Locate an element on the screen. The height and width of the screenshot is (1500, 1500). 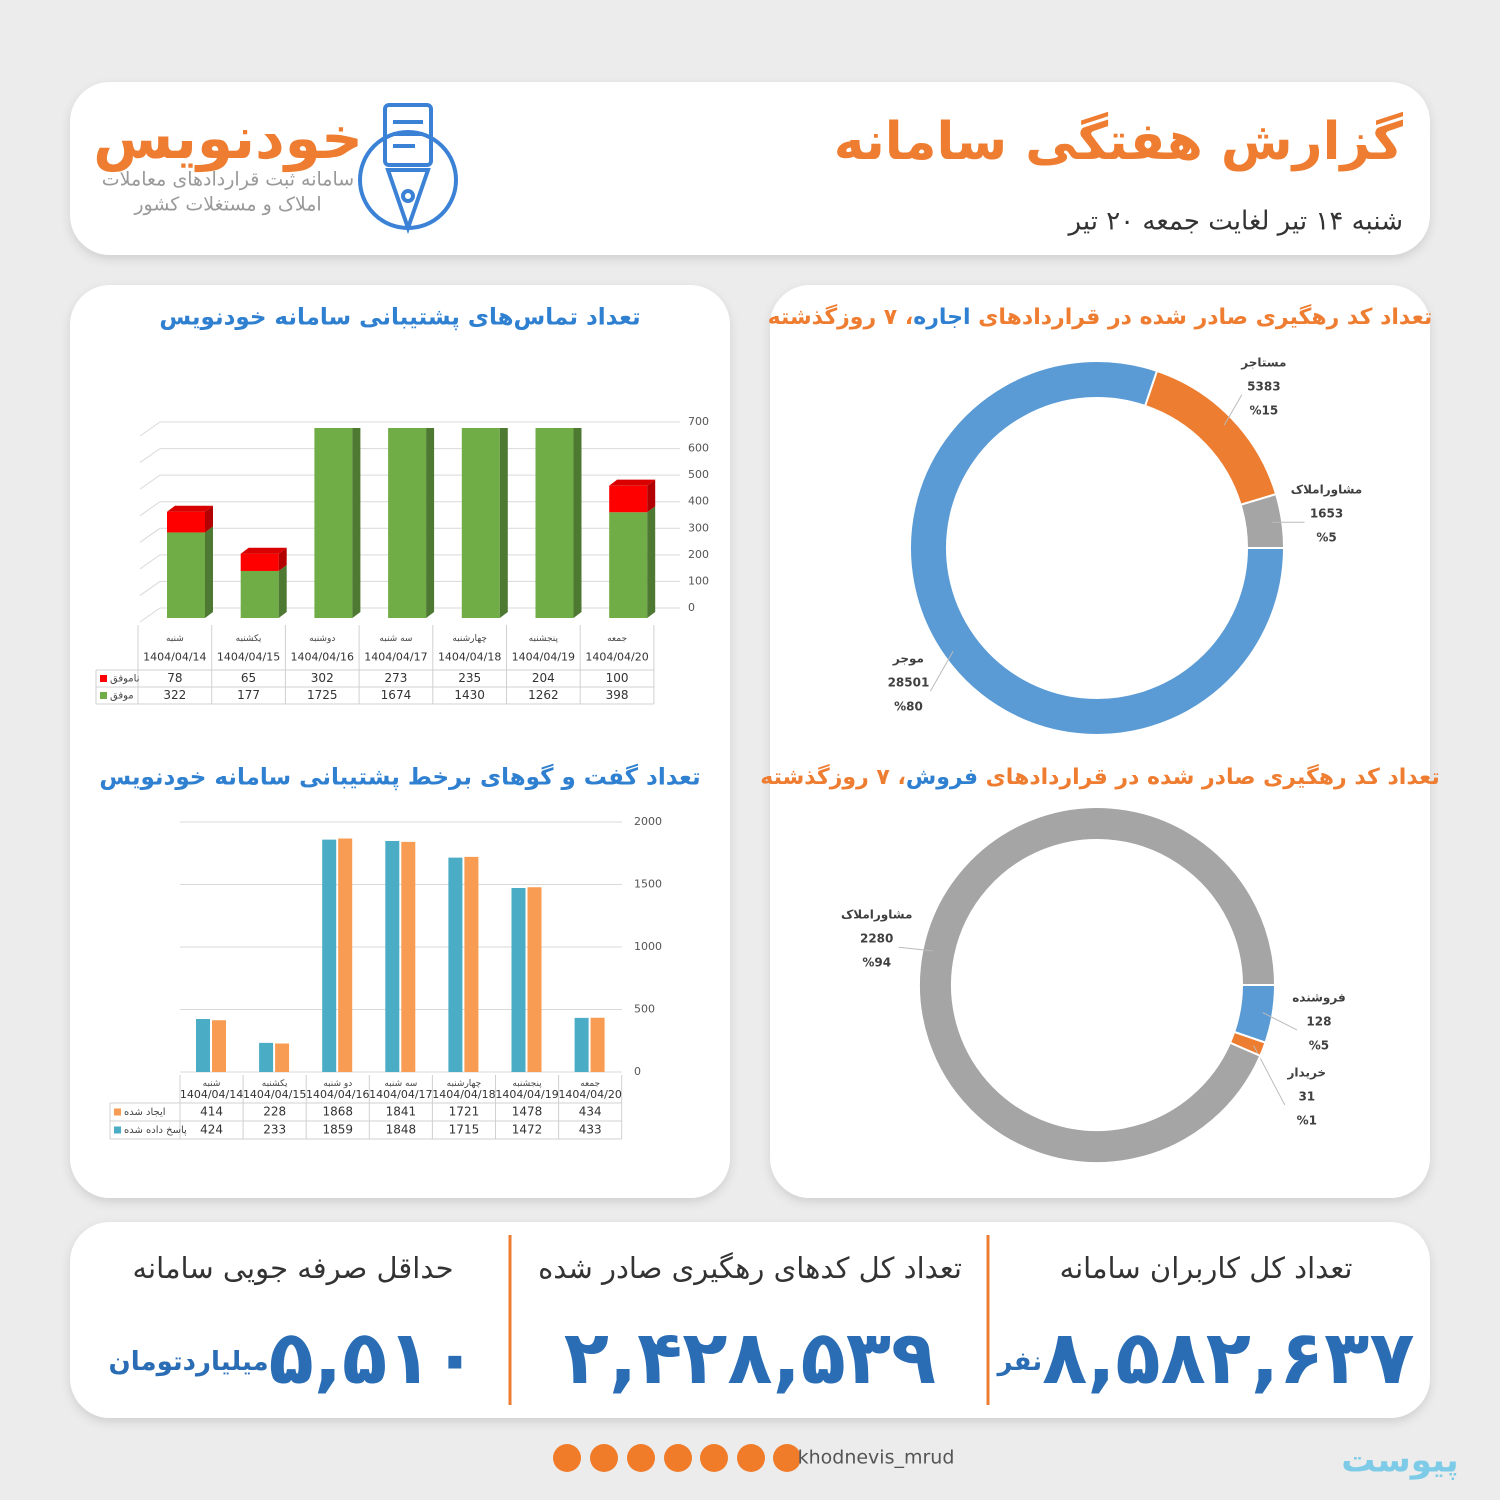
table-value: 1472 is located at coordinates (527, 1130).